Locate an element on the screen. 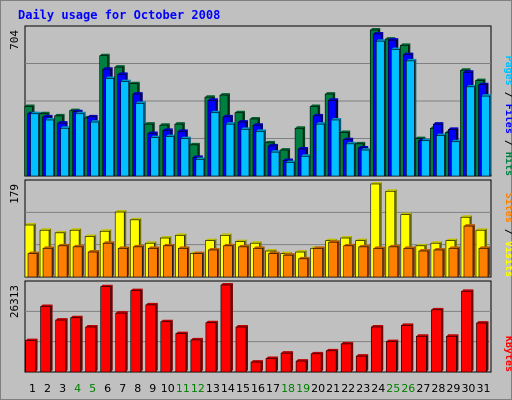 The width and height of the screenshot is (512, 400). bar-kbytes-day-9-side is located at coordinates (156, 337).